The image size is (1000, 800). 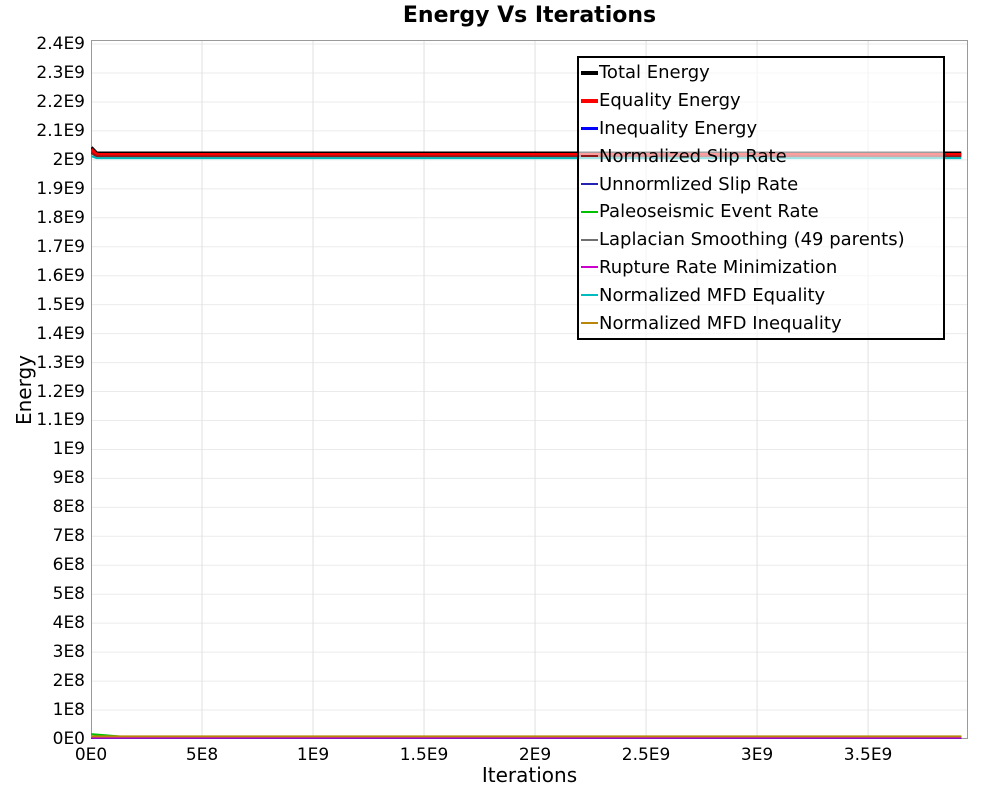 What do you see at coordinates (68, 565) in the screenshot?
I see `y-tick-label: 6E8` at bounding box center [68, 565].